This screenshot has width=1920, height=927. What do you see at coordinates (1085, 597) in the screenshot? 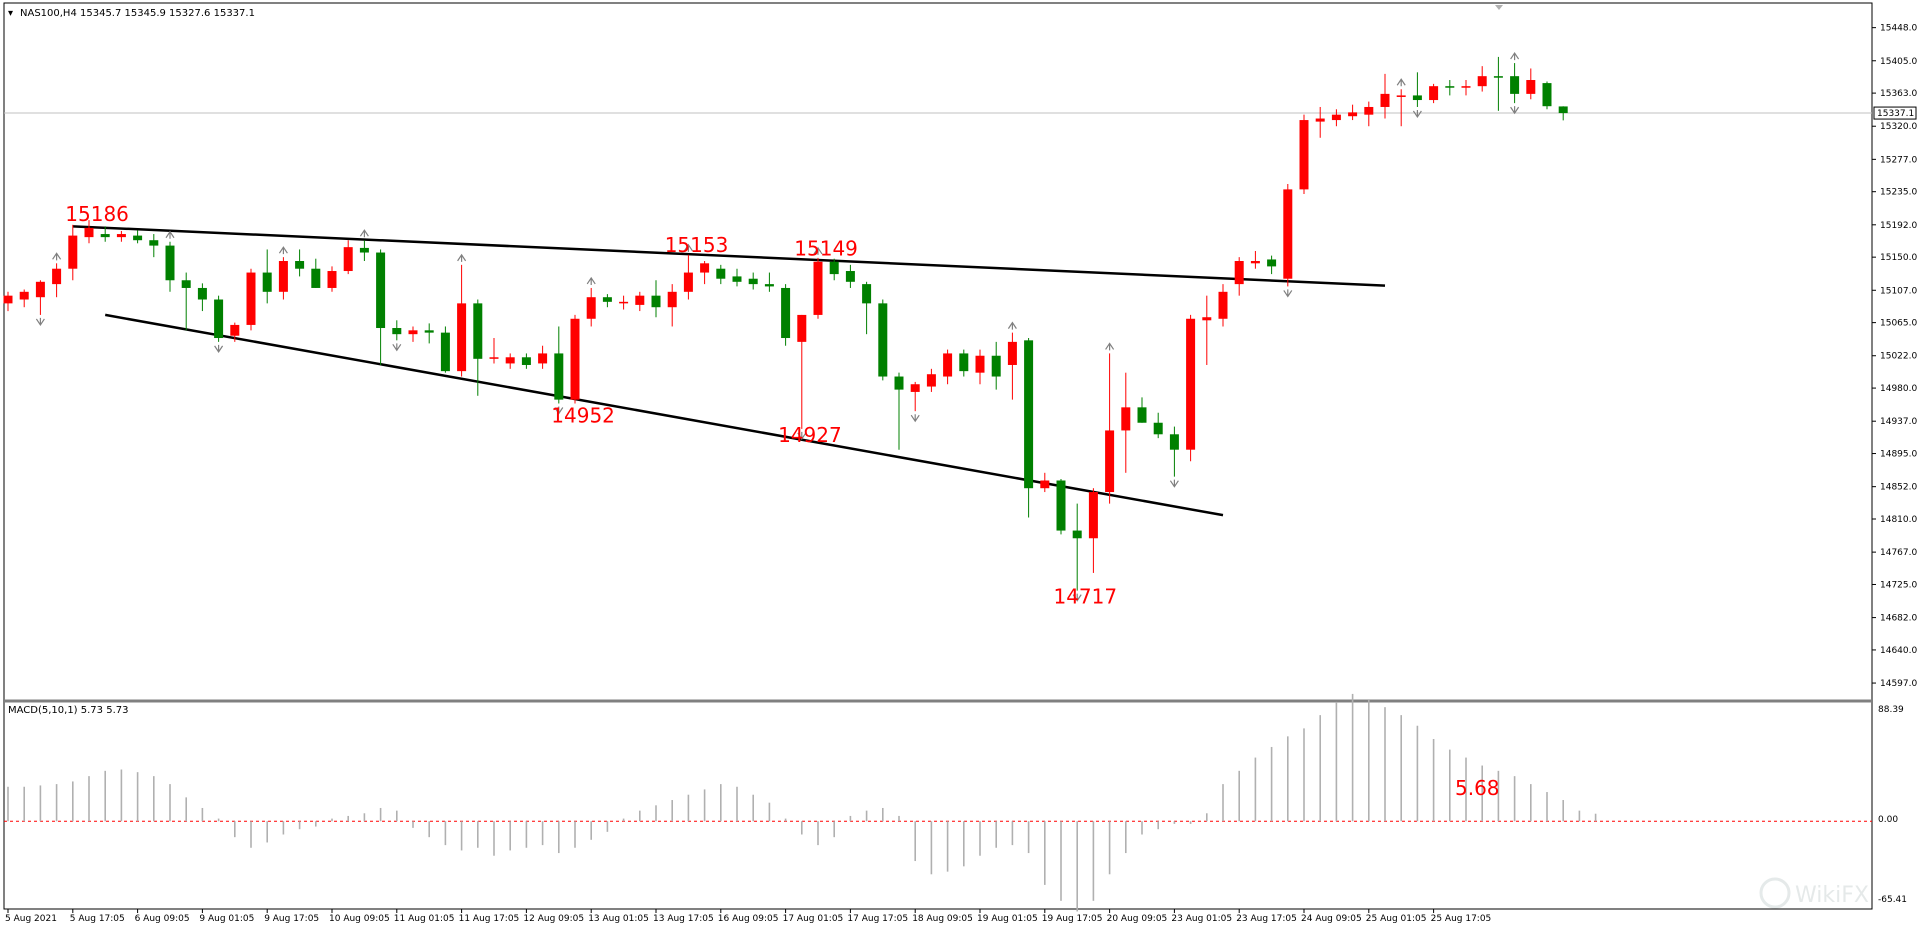
I see `price-annotation: 14717` at bounding box center [1085, 597].